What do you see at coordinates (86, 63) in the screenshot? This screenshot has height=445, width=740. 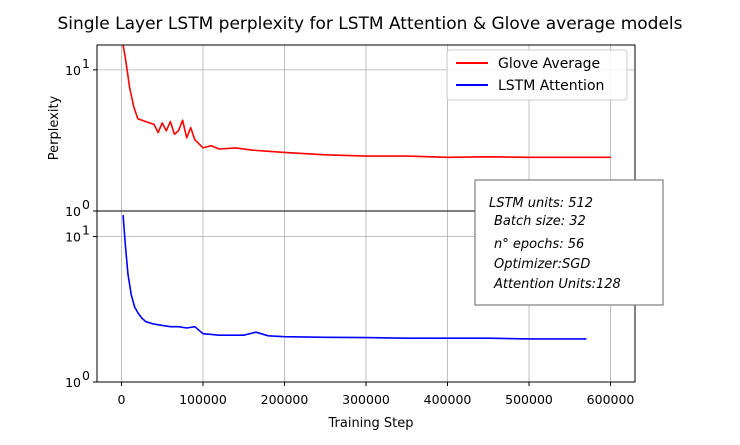 I see `ytick-exp-top-1: 1` at bounding box center [86, 63].